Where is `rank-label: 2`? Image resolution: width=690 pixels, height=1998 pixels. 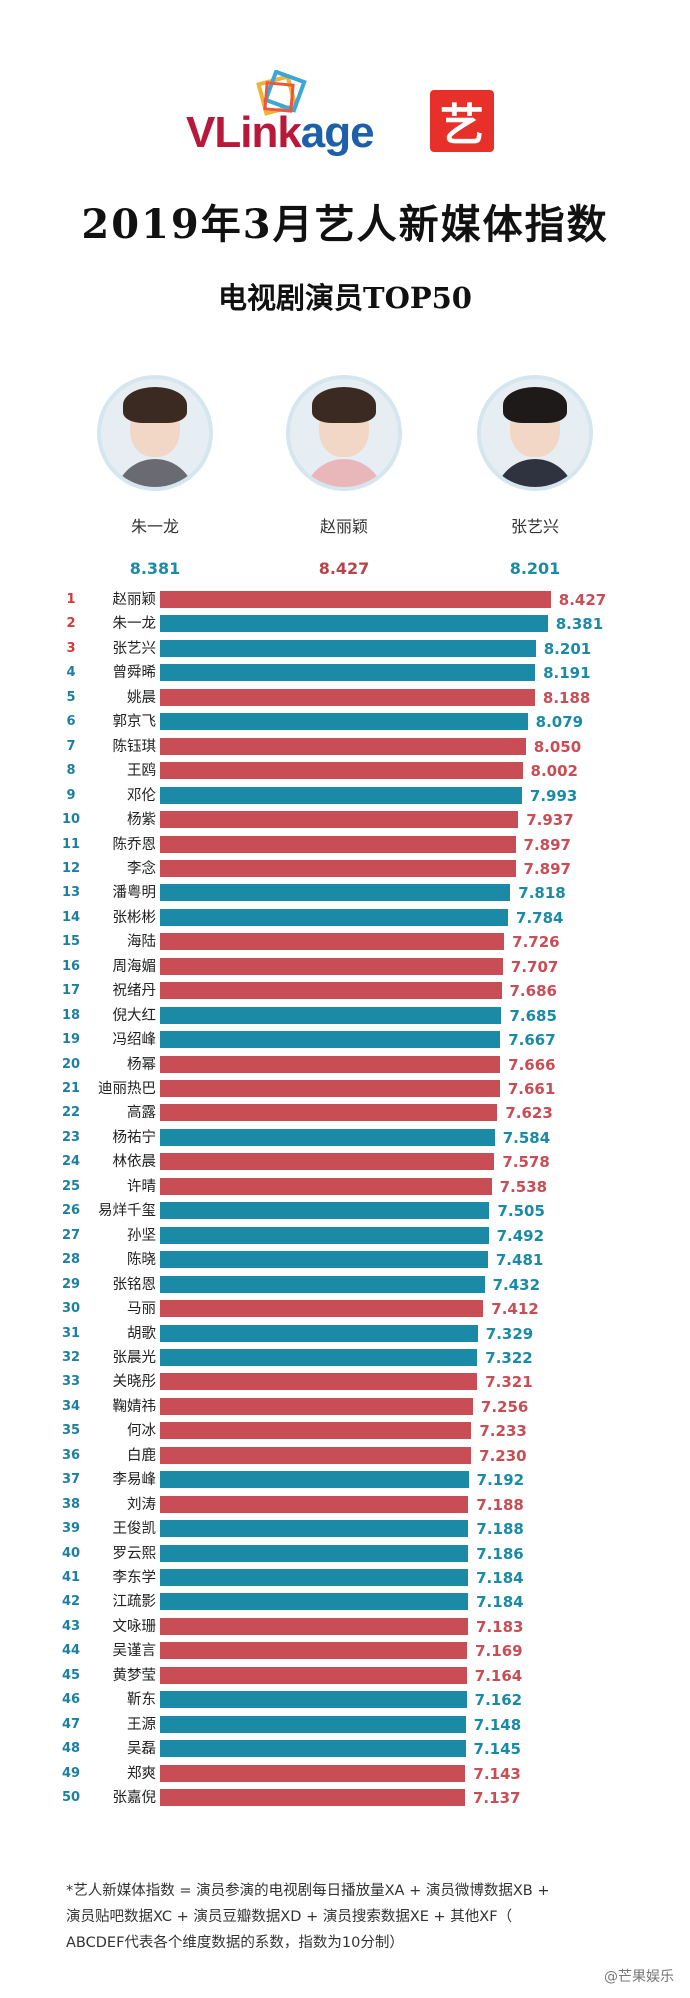
rank-label: 2 is located at coordinates (71, 624).